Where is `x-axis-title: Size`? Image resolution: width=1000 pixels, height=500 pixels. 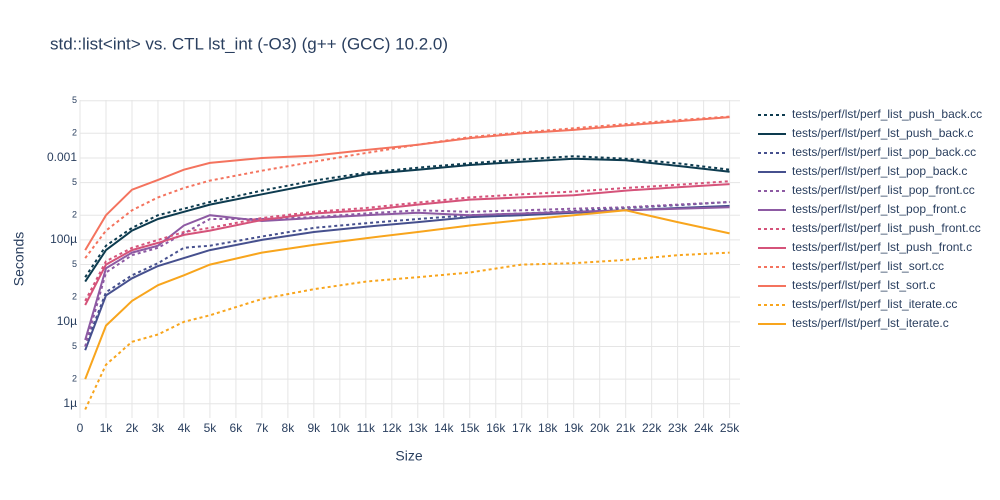
x-axis-title: Size is located at coordinates (408, 456).